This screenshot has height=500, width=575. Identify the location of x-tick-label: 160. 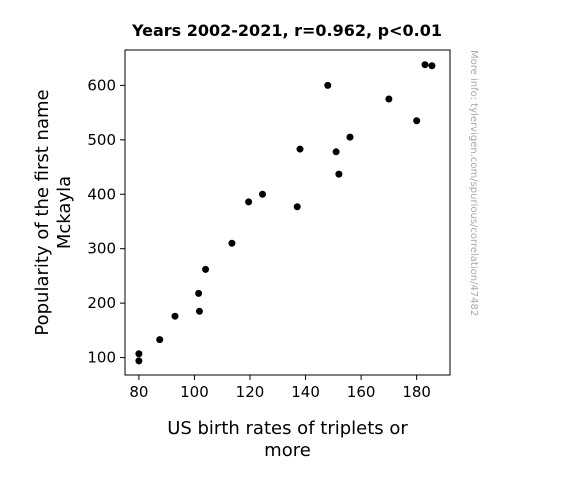
(361, 392).